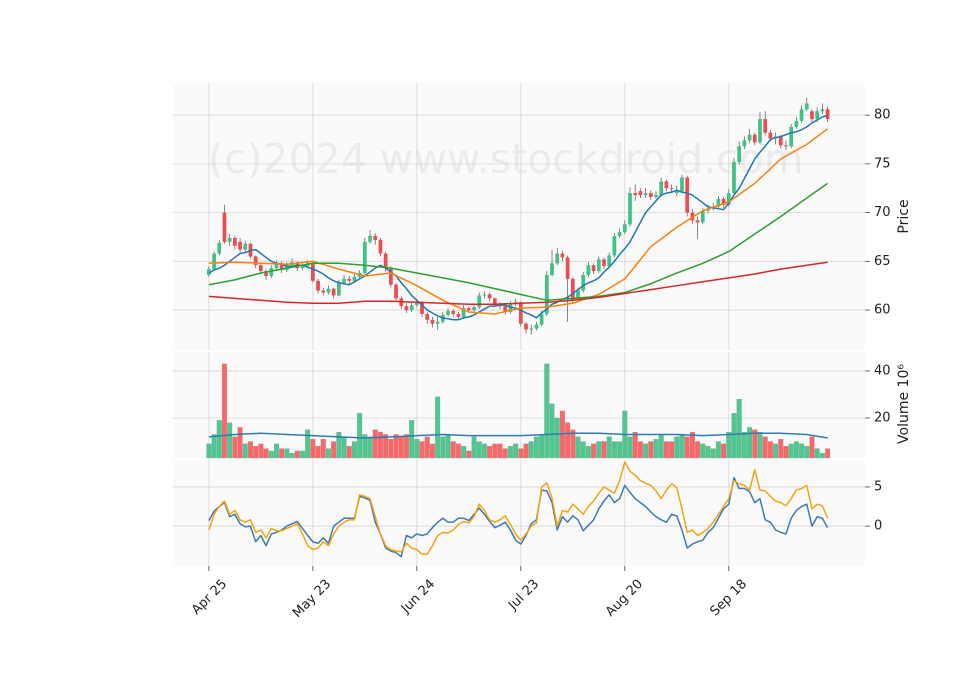 This screenshot has height=690, width=960. I want to click on panel-marks, so click(518, 509).